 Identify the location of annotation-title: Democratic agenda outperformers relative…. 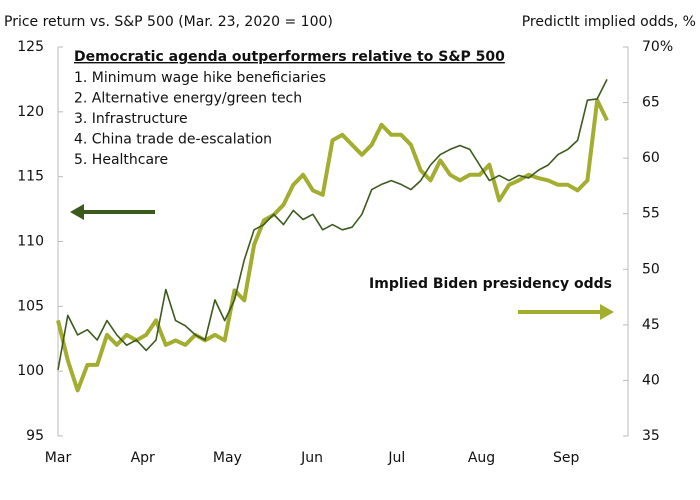
(289, 57).